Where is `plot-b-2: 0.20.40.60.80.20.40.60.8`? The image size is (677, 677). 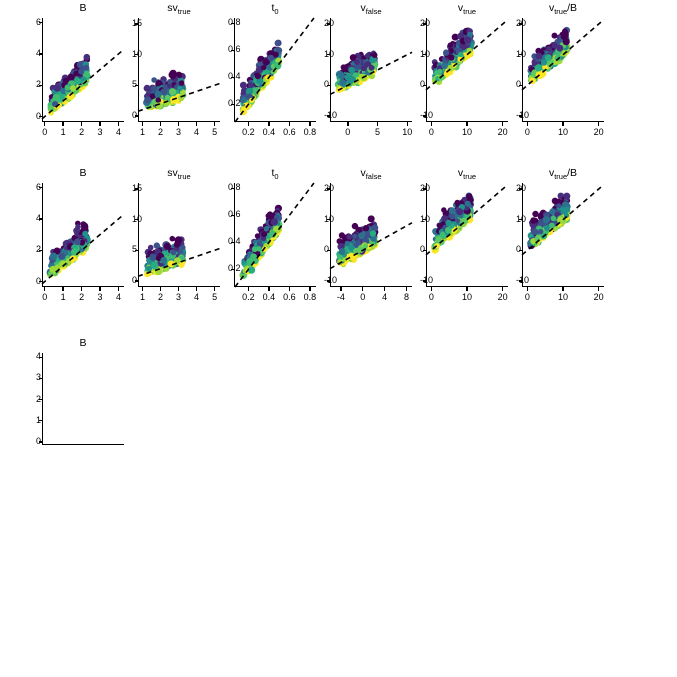
plot-b-2: 0.20.40.60.80.20.40.60.8 is located at coordinates (272, 242).